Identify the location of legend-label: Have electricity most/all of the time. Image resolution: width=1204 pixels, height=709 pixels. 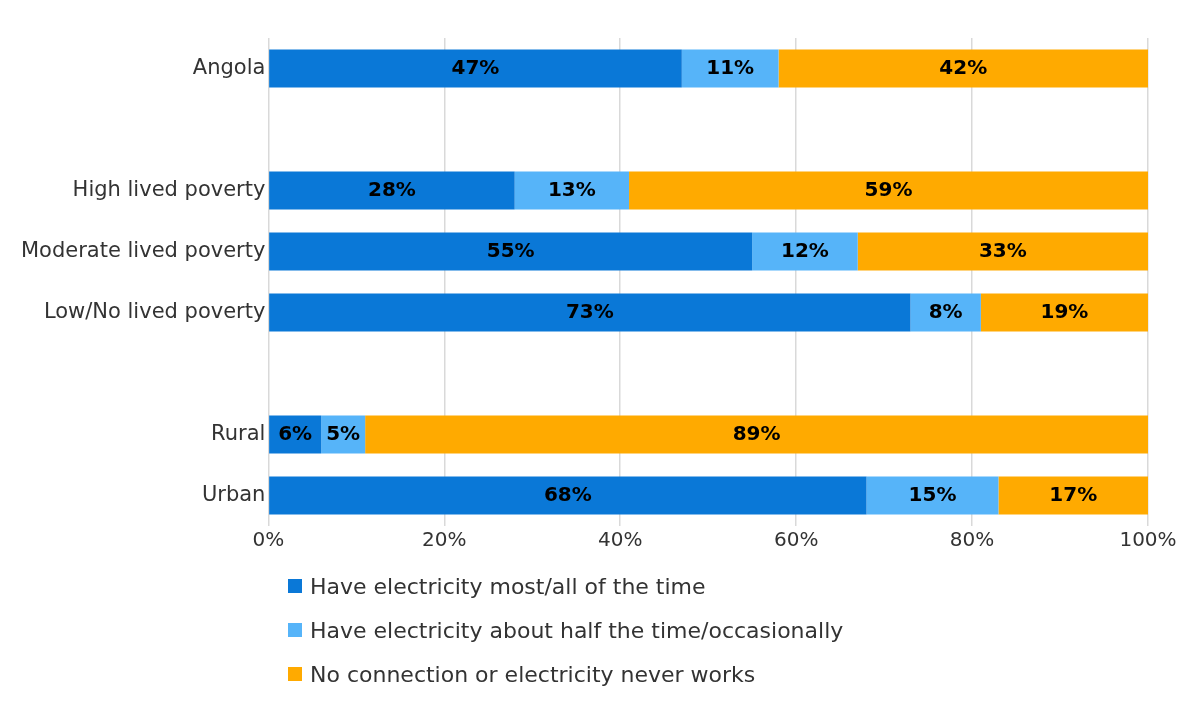
(508, 586).